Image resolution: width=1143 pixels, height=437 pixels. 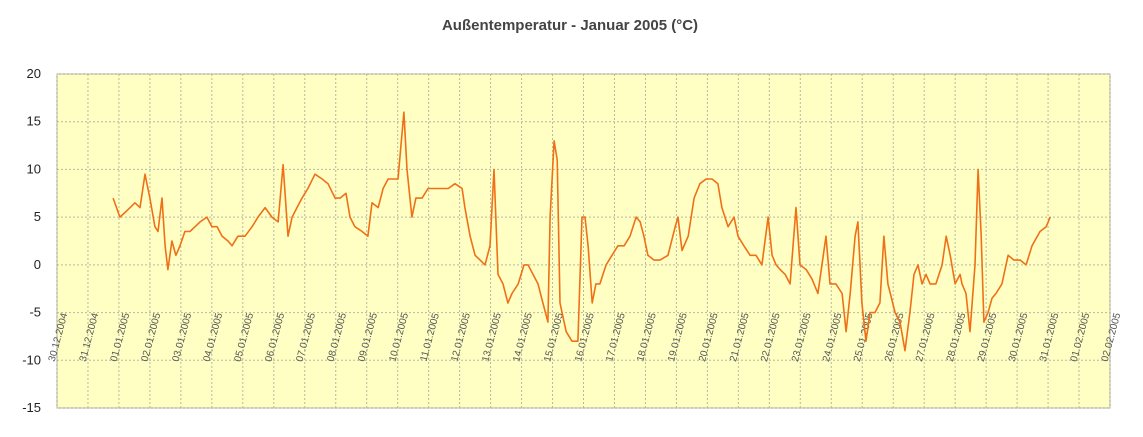 What do you see at coordinates (34, 168) in the screenshot?
I see `y-tick-label: 10` at bounding box center [34, 168].